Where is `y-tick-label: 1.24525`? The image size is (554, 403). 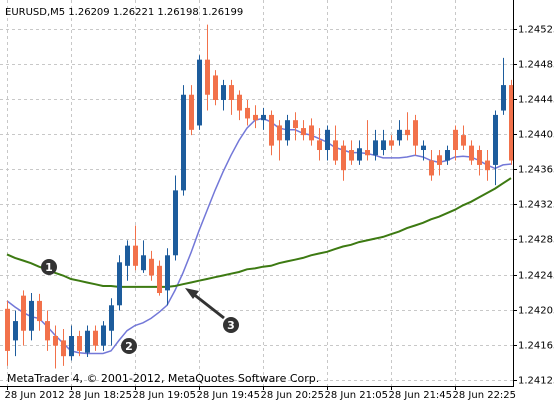 y-tick-label: 1.24525 is located at coordinates (536, 30).